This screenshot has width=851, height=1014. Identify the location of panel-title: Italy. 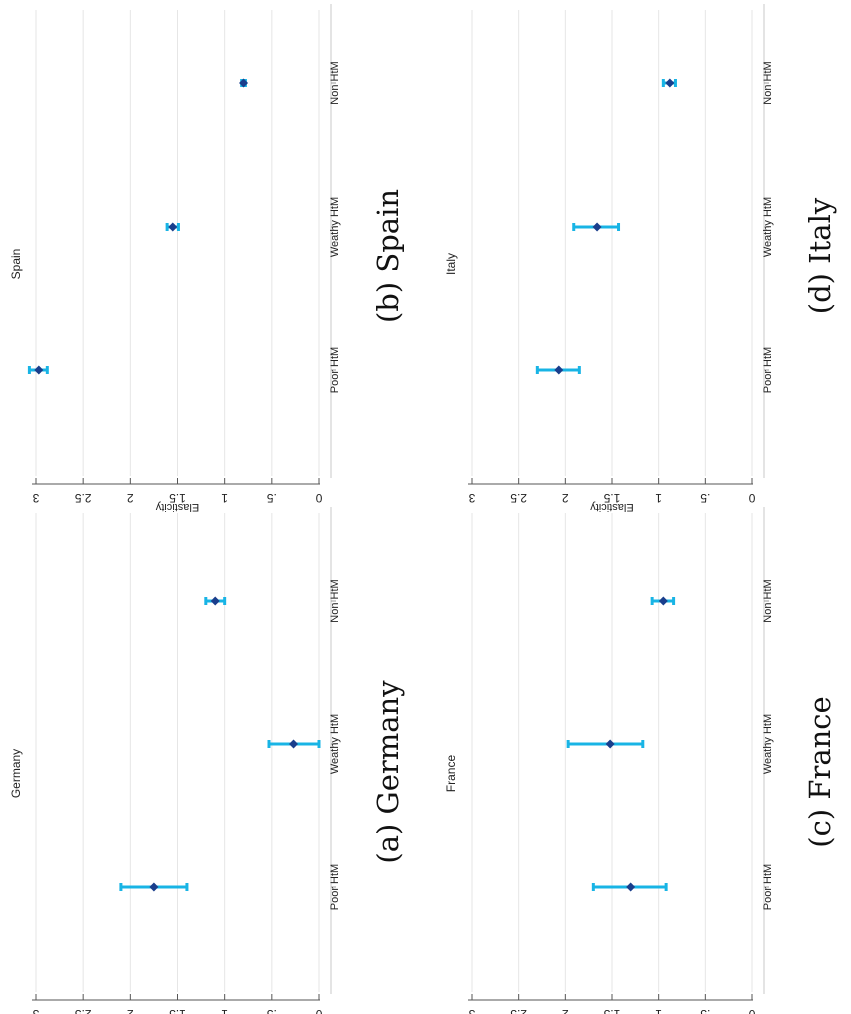
(451, 264).